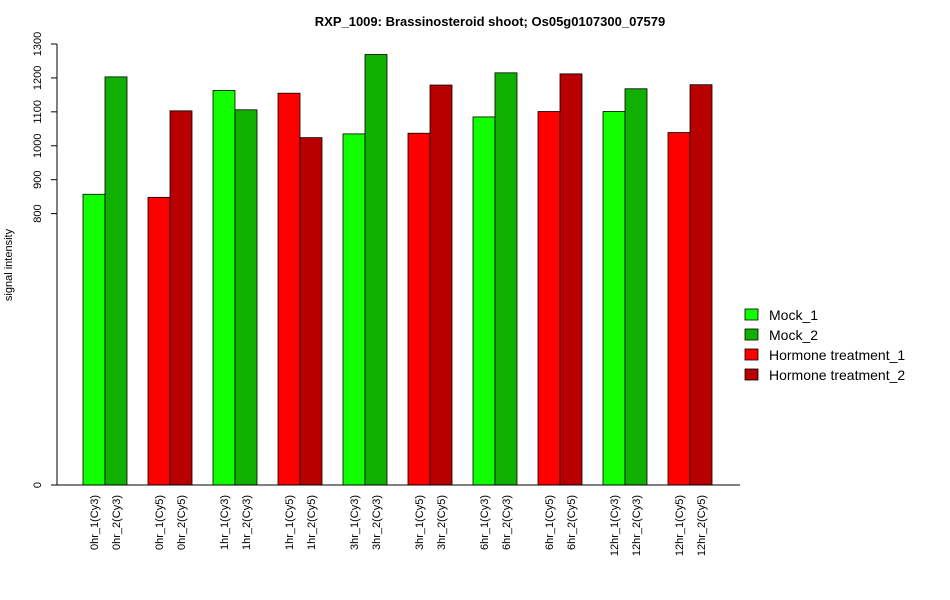 The width and height of the screenshot is (950, 600). I want to click on legend-swatch-Hormone treatment_2, so click(751, 374).